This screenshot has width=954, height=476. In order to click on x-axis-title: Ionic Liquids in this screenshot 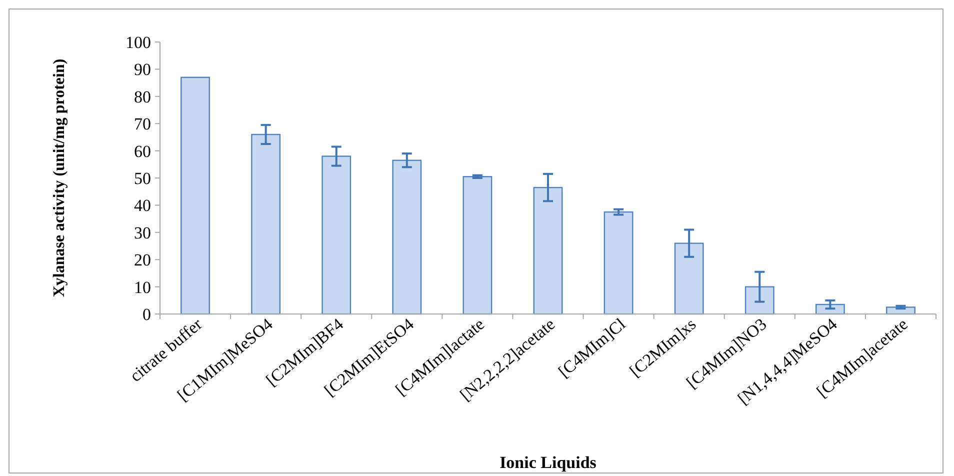, I will do `click(548, 462)`.